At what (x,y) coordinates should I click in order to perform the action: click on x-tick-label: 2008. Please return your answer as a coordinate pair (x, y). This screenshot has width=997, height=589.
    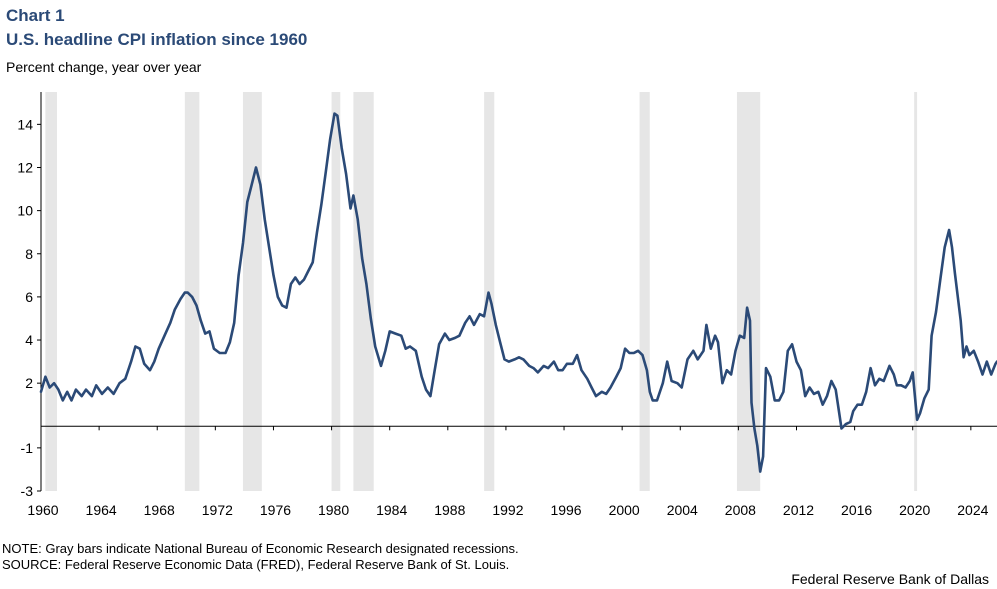
    Looking at the image, I should click on (740, 510).